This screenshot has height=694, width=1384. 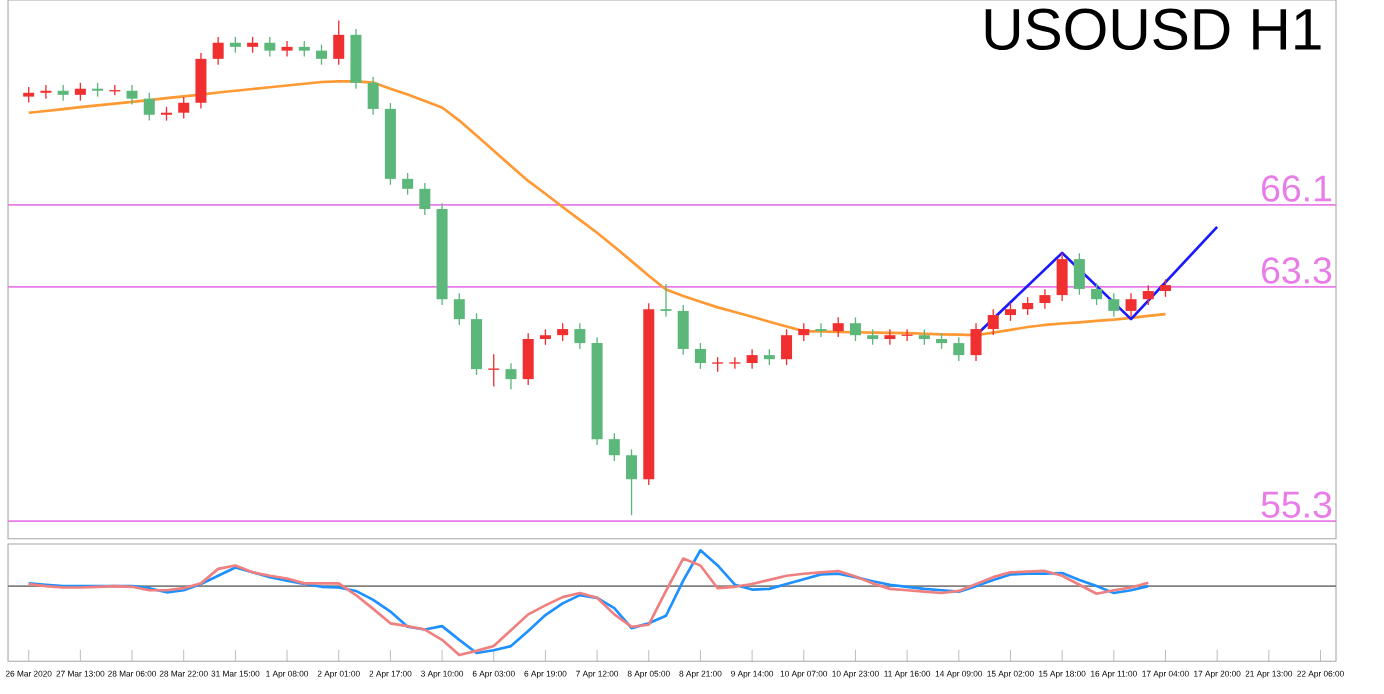 I want to click on ref-line-label: 55.3, so click(x=1296, y=505).